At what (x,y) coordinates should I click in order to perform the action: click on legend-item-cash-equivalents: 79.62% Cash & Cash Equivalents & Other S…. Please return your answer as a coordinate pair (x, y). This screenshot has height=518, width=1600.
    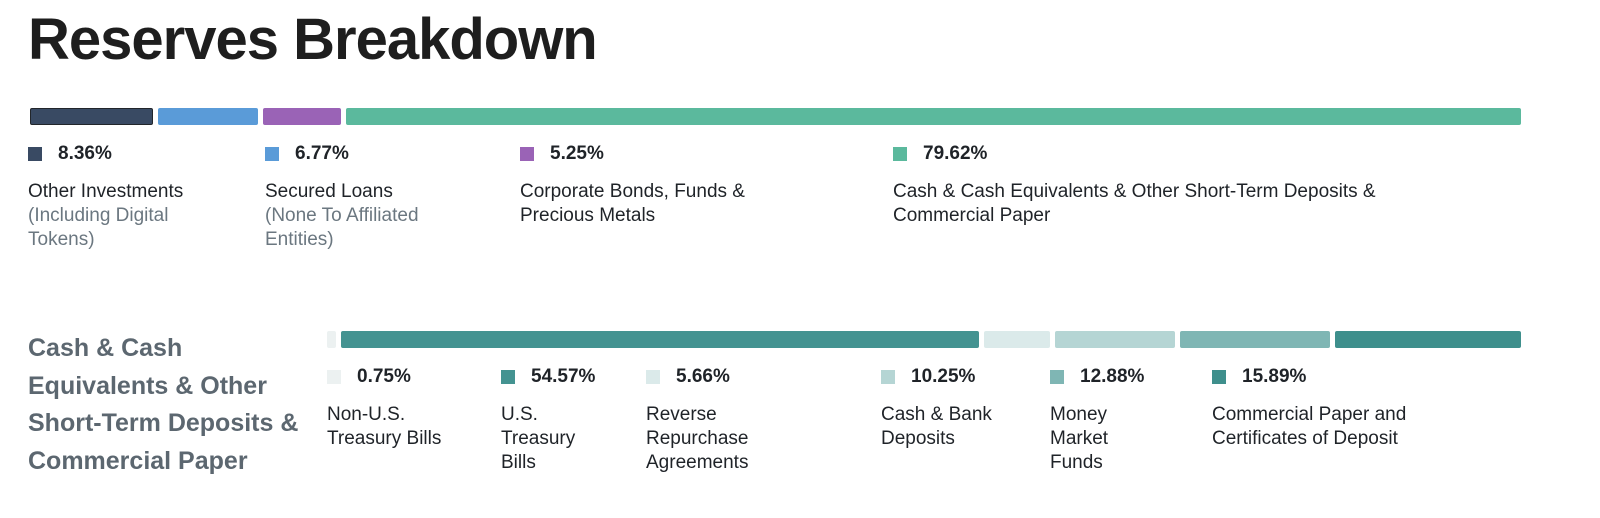
    Looking at the image, I should click on (1183, 185).